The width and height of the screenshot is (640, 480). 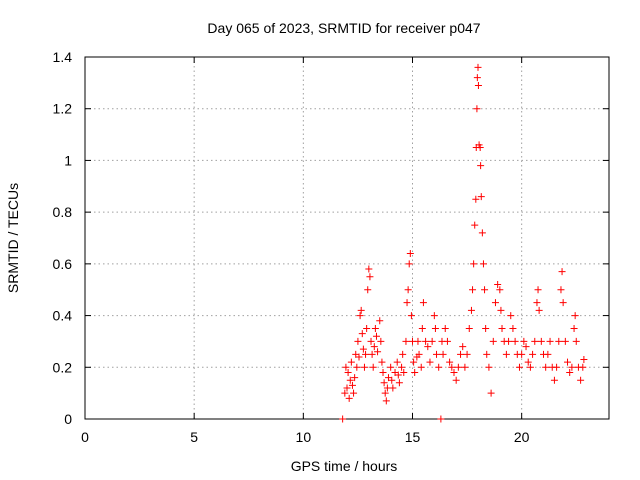 What do you see at coordinates (522, 437) in the screenshot?
I see `x-tick-label: 20` at bounding box center [522, 437].